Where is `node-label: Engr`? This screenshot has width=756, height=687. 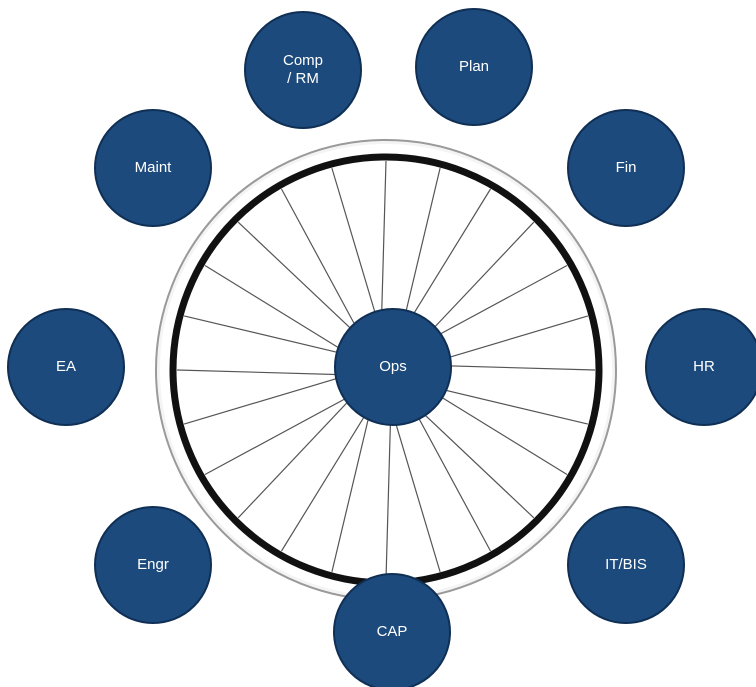 node-label: Engr is located at coordinates (153, 564).